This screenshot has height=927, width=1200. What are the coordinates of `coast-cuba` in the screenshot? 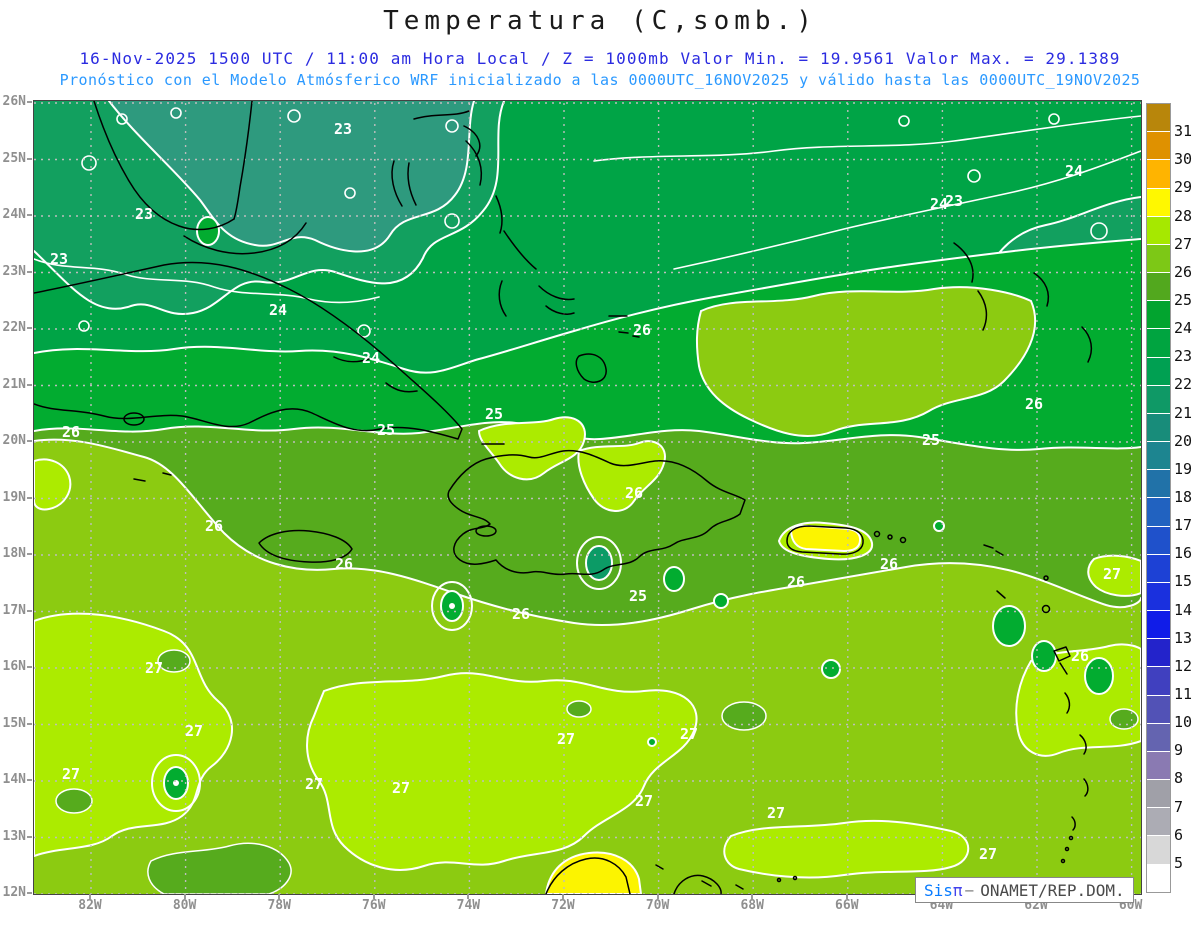 It's located at (248, 350).